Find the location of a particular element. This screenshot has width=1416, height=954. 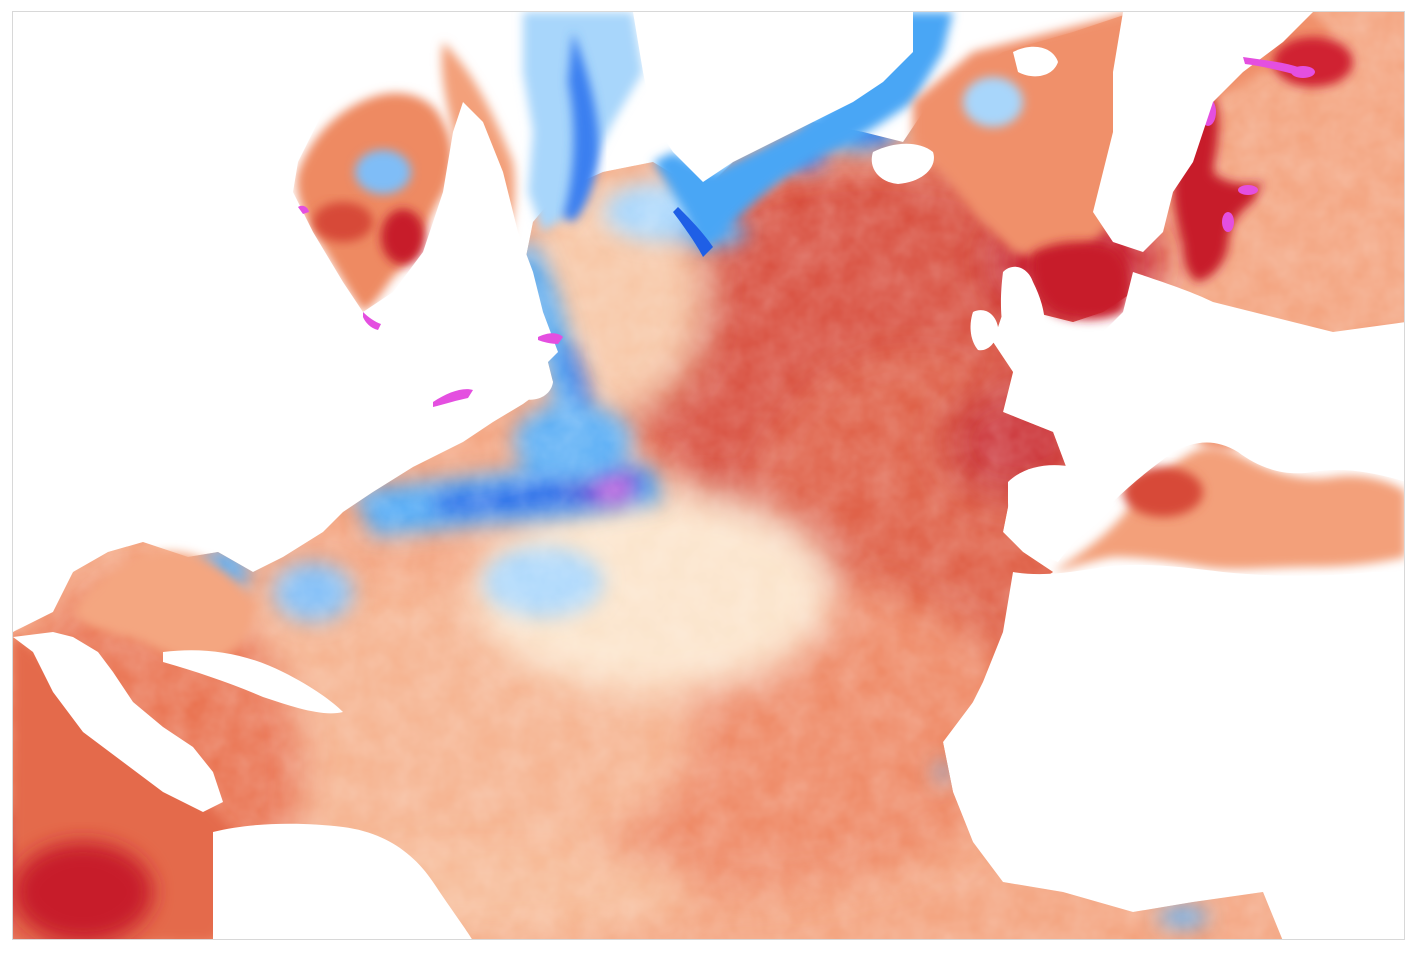

ireland-land is located at coordinates (984, 330).